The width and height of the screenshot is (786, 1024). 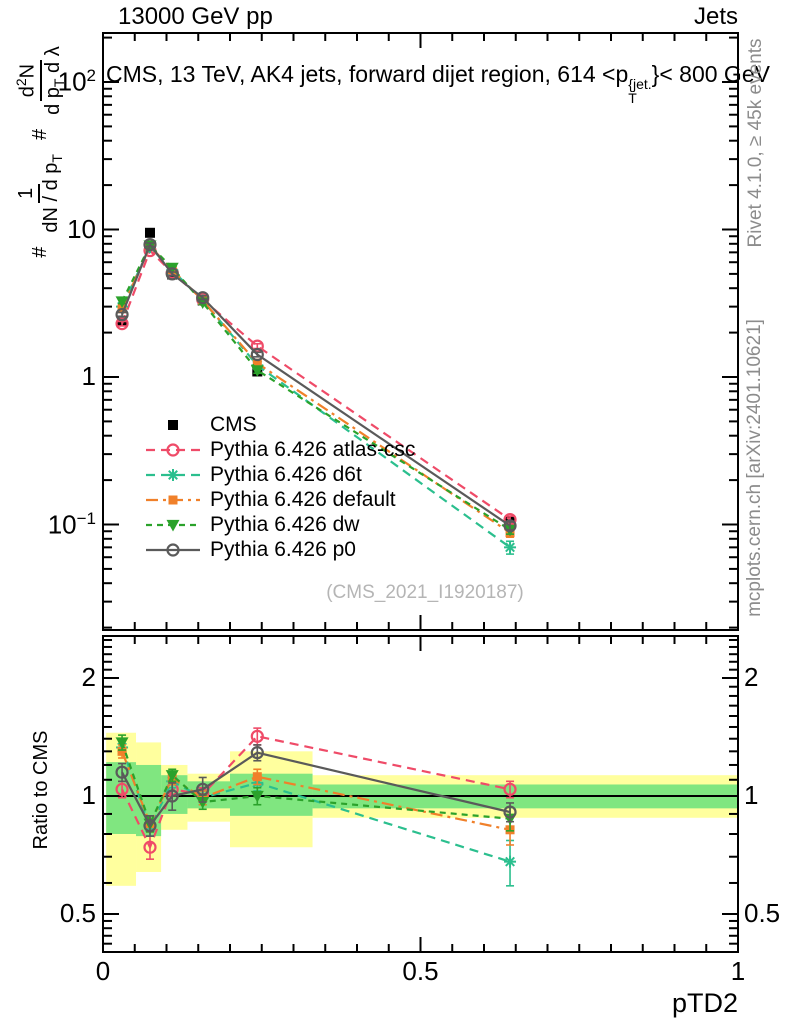 What do you see at coordinates (303, 499) in the screenshot?
I see `legend-label: Pythia 6.426 default` at bounding box center [303, 499].